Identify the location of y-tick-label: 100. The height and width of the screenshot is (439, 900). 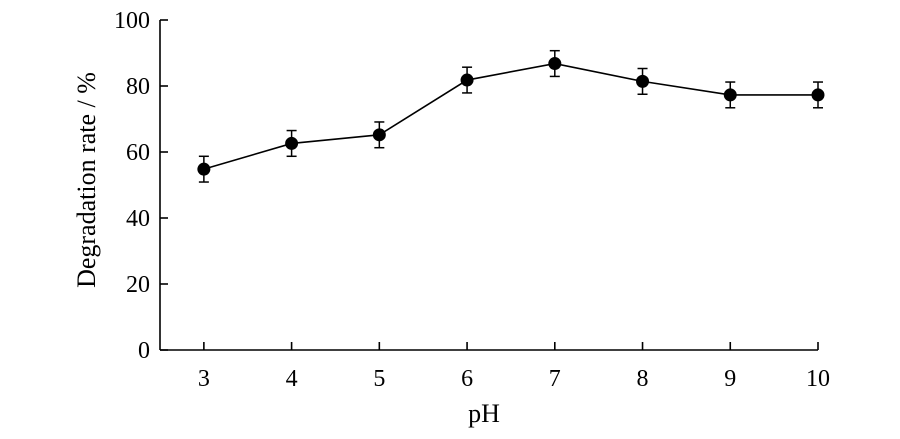
(132, 21).